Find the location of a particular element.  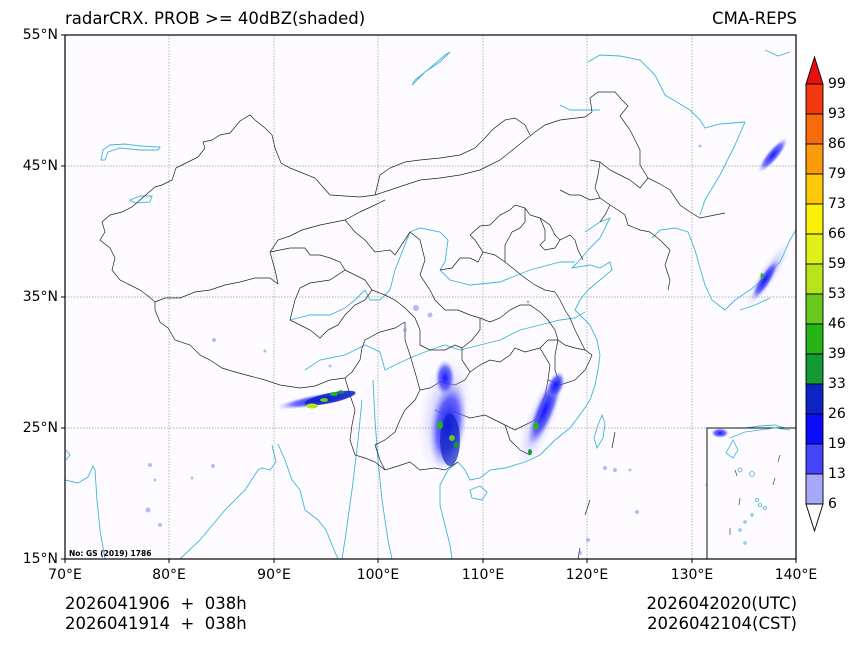

colorbar-label-86: 86 is located at coordinates (837, 144).